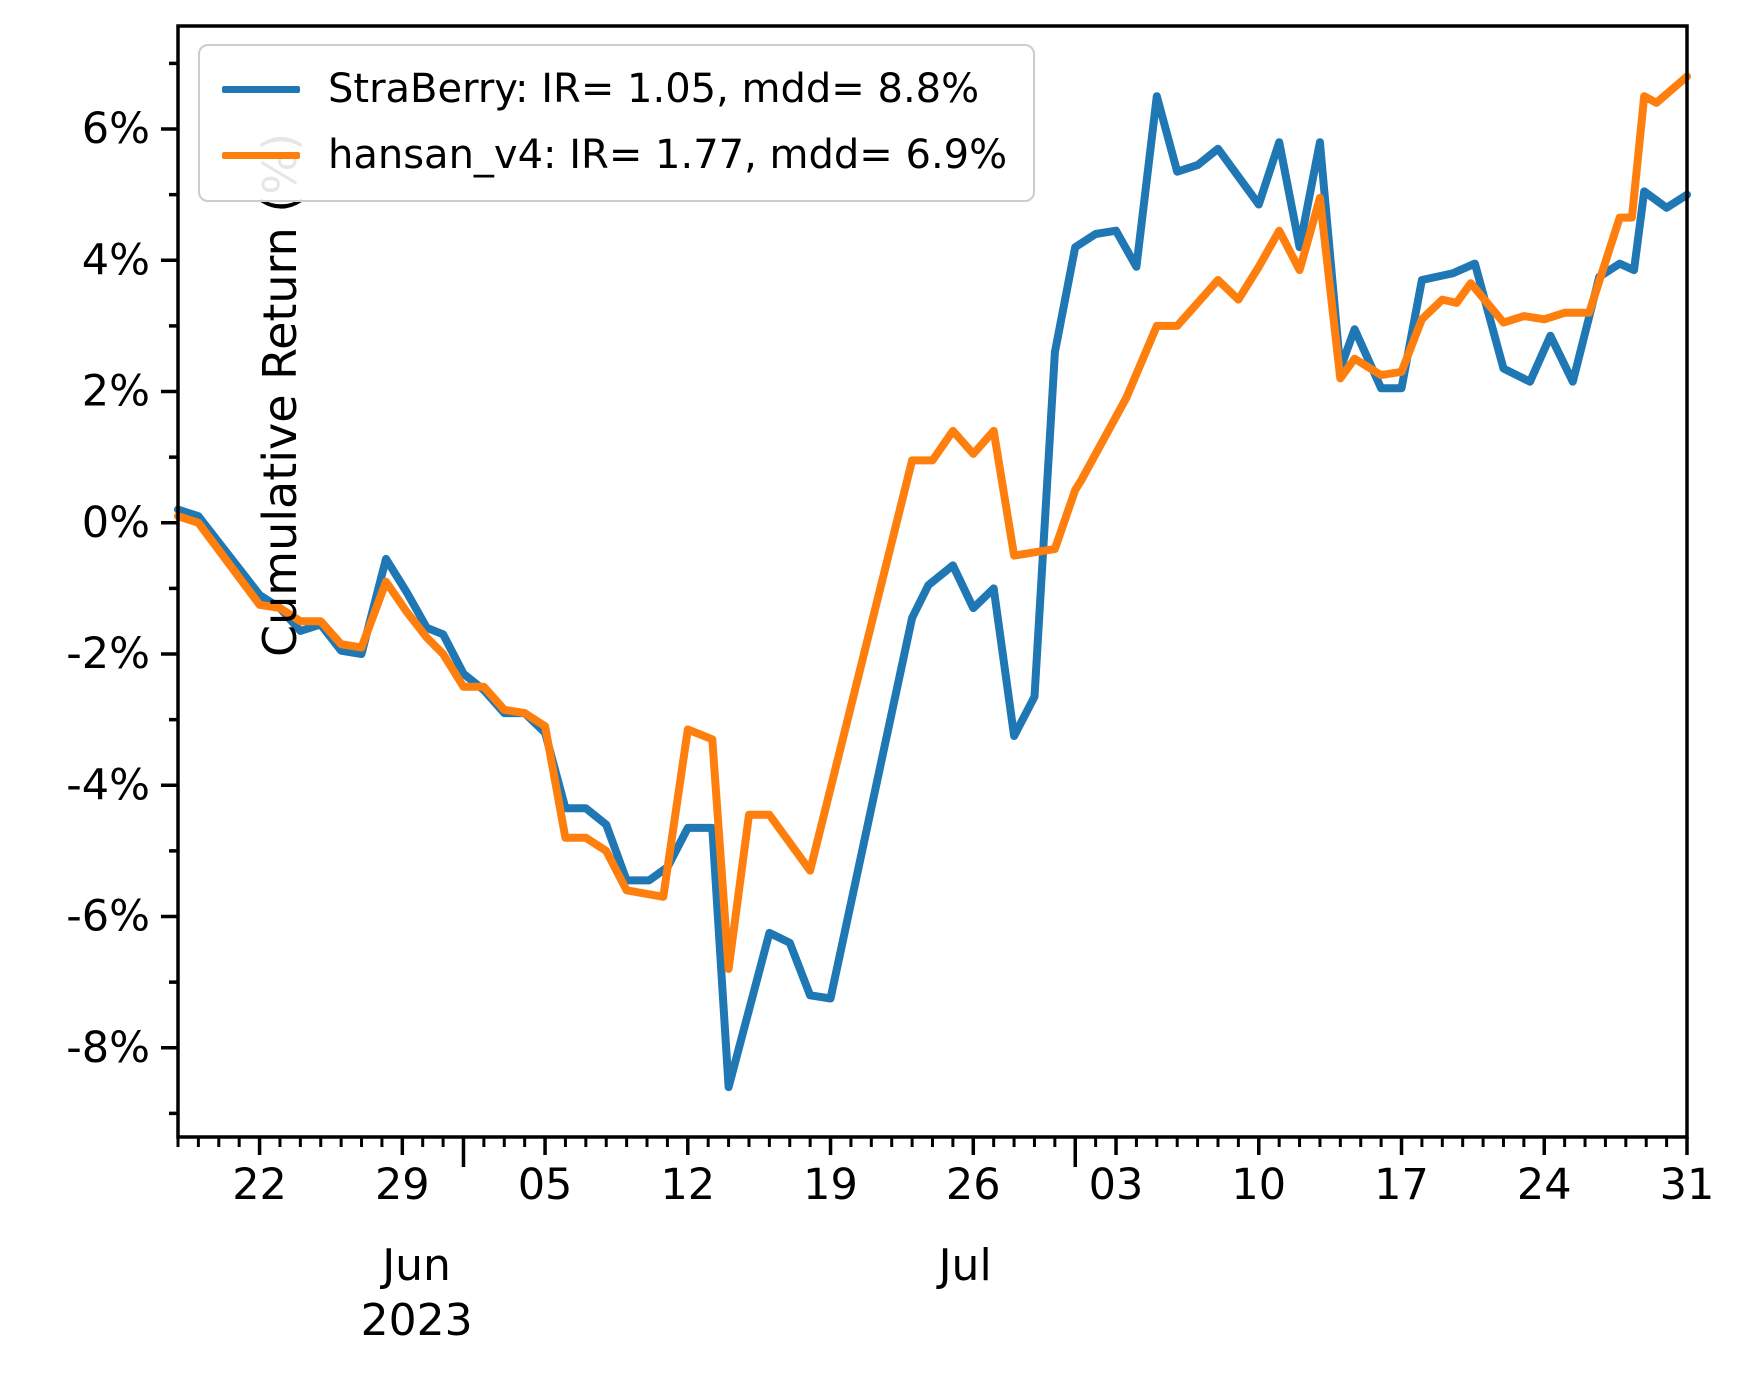  I want to click on y-tick-label: -2%, so click(108, 654).